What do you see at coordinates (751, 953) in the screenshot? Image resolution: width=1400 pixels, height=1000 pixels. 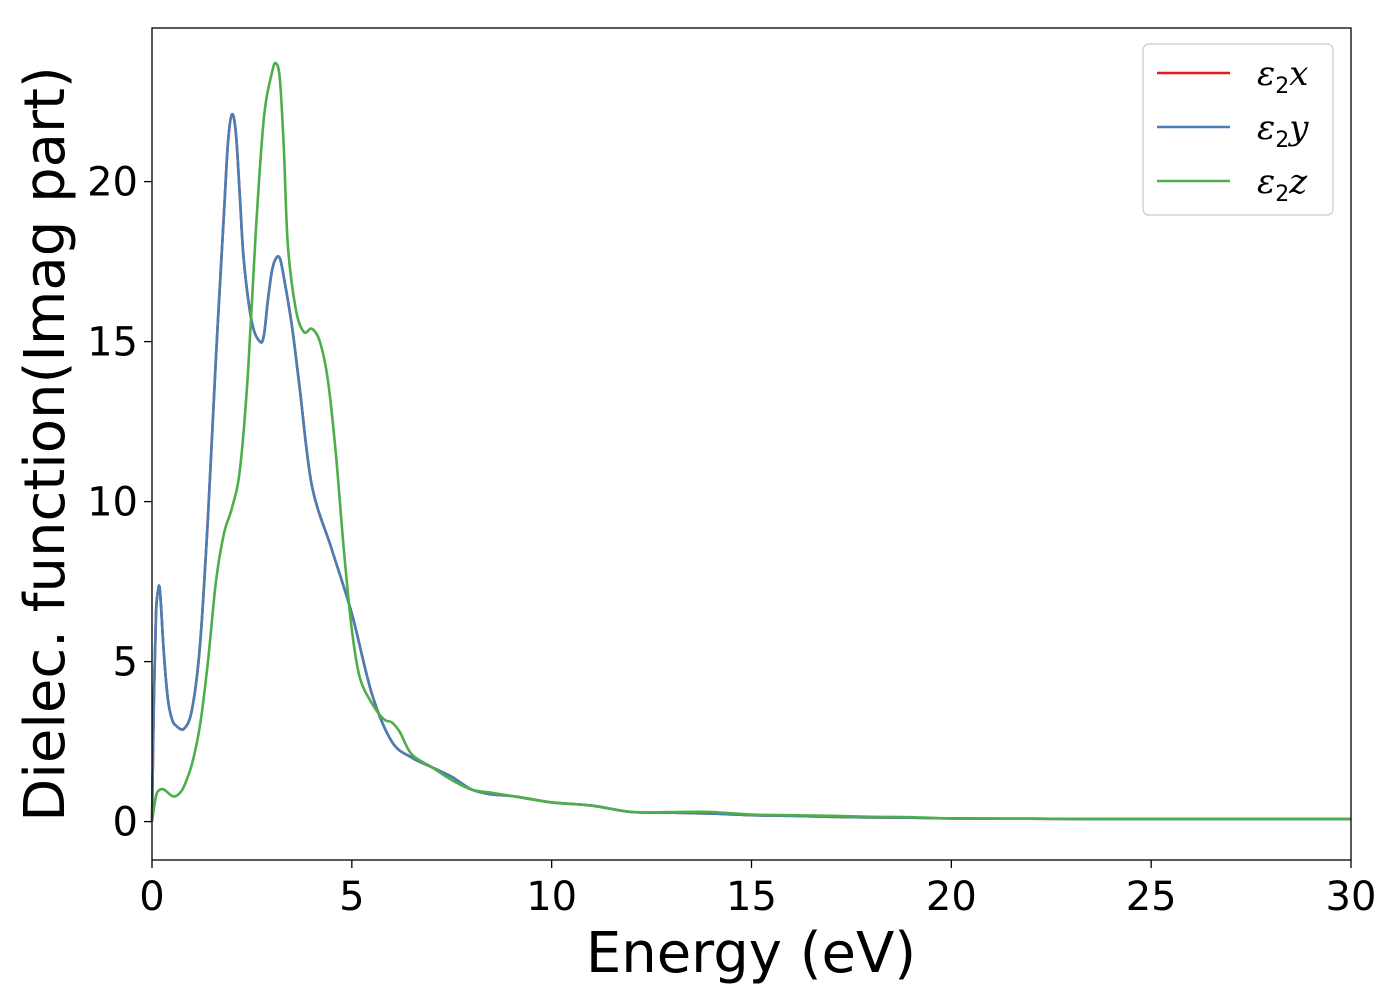 I see `x-axis-label: Energy (eV)` at bounding box center [751, 953].